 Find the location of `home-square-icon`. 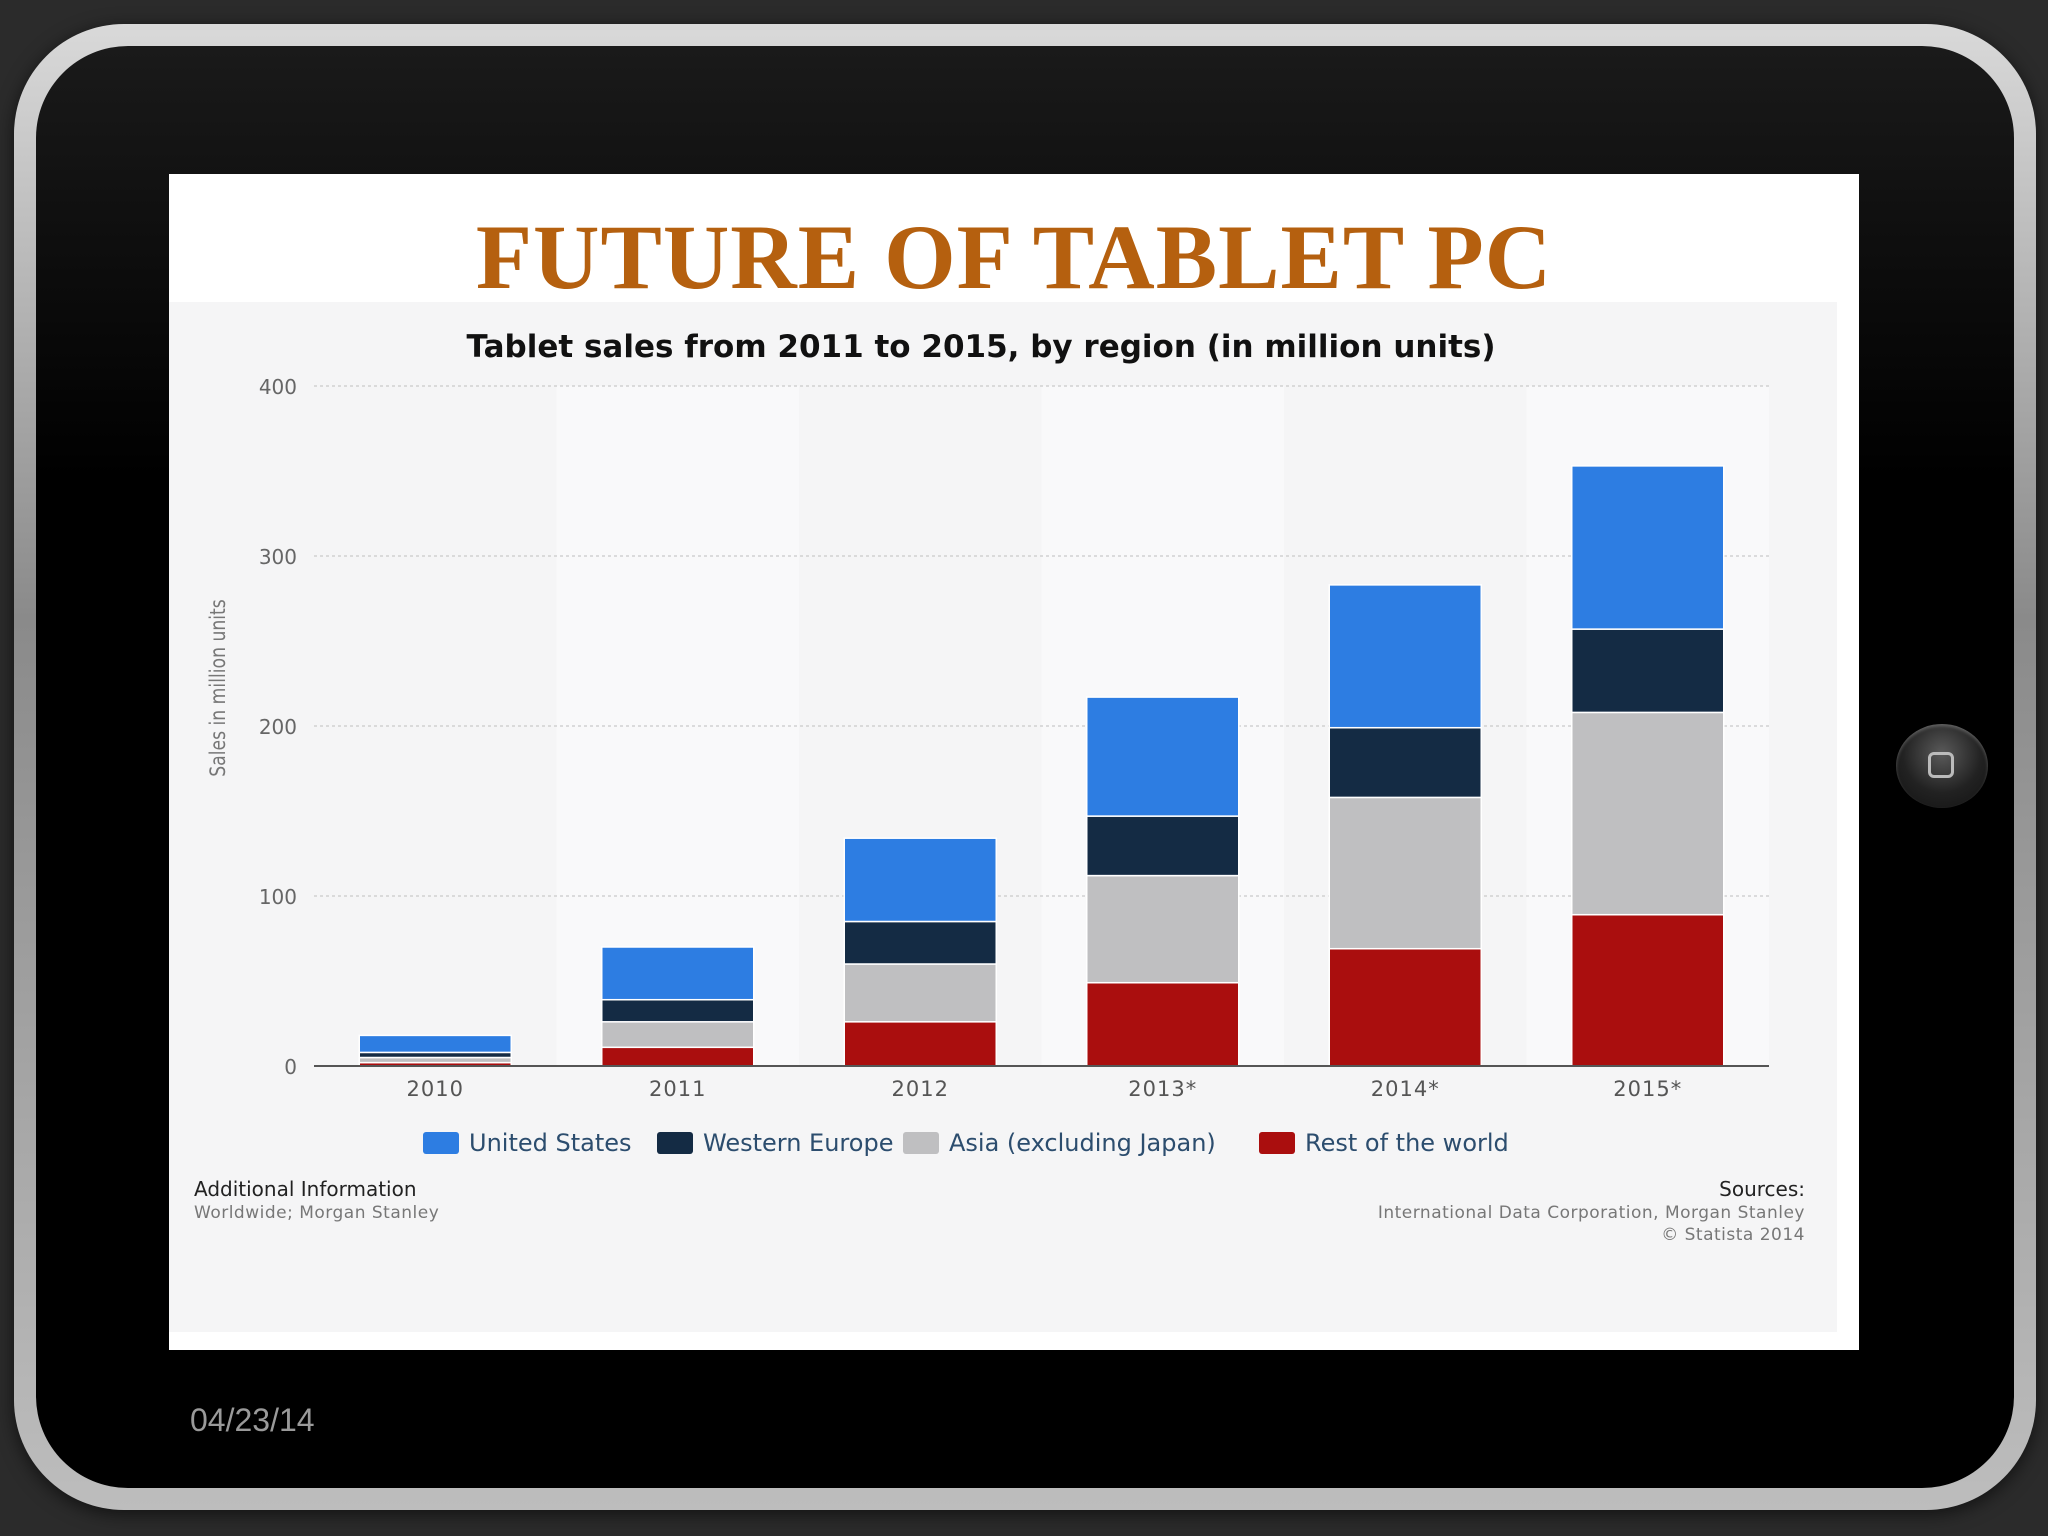

home-square-icon is located at coordinates (1941, 765).